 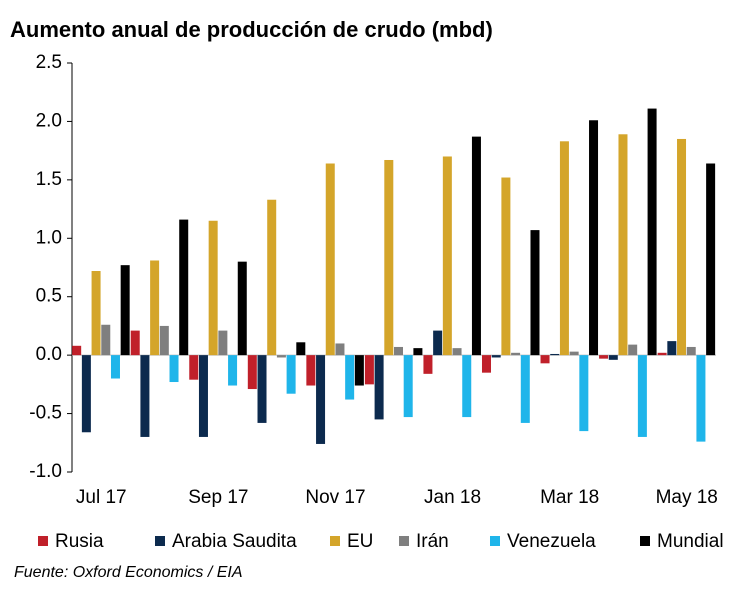 What do you see at coordinates (551, 541) in the screenshot?
I see `legend-label: Venezuela` at bounding box center [551, 541].